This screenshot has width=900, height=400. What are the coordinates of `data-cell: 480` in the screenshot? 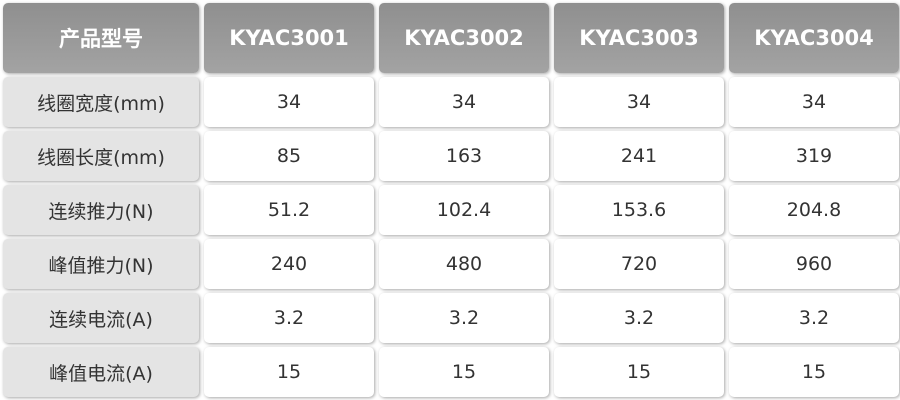 It's located at (464, 264).